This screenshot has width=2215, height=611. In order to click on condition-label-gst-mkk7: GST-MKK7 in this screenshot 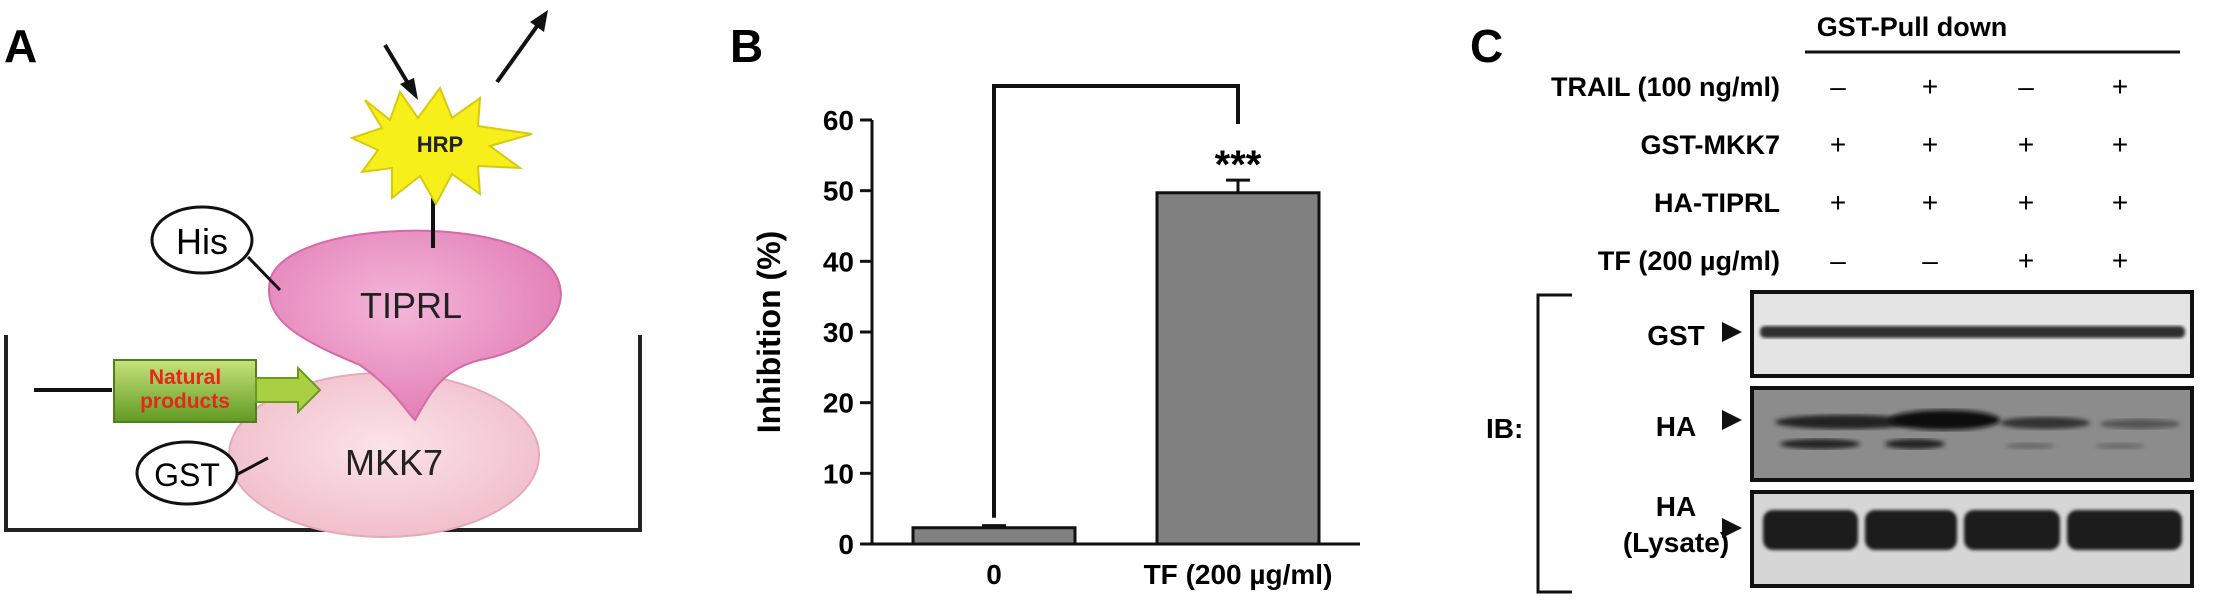, I will do `click(1710, 145)`.